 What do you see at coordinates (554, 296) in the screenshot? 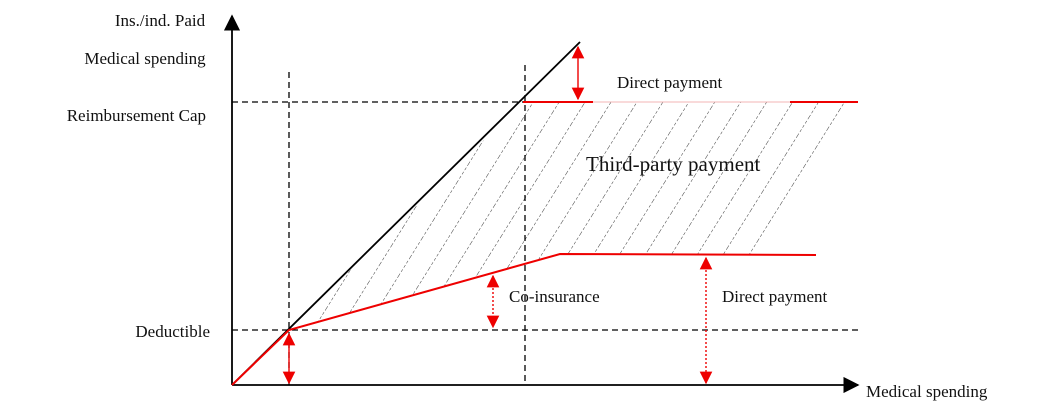
I see `region-label: Co-insurance` at bounding box center [554, 296].